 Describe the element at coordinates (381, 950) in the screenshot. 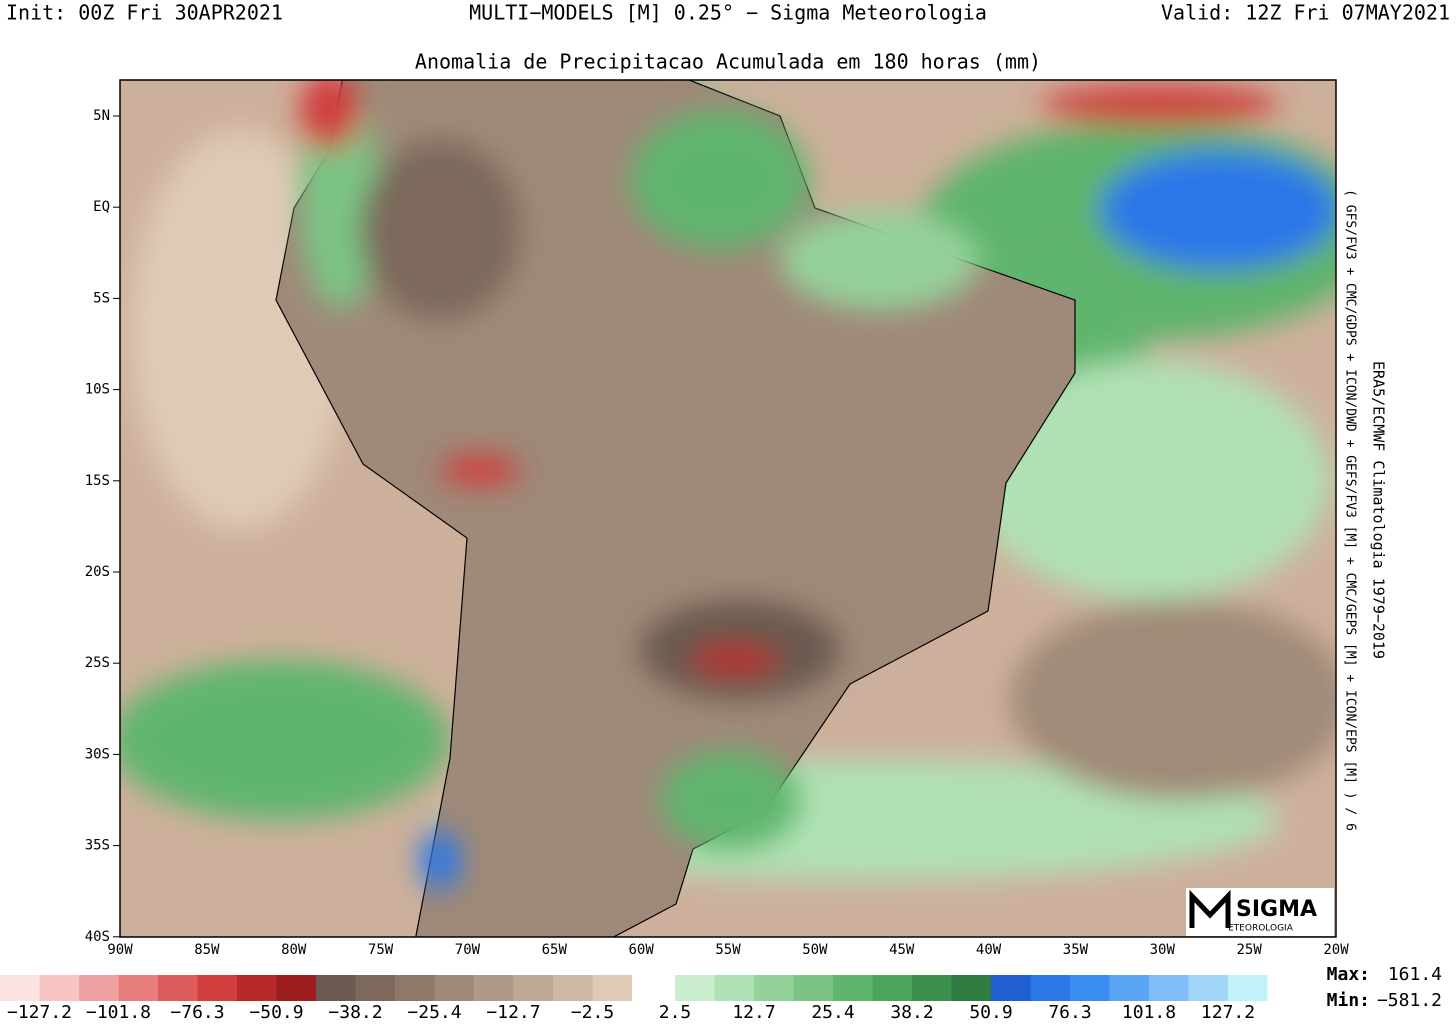

I see `lon-label: 75W` at that location.